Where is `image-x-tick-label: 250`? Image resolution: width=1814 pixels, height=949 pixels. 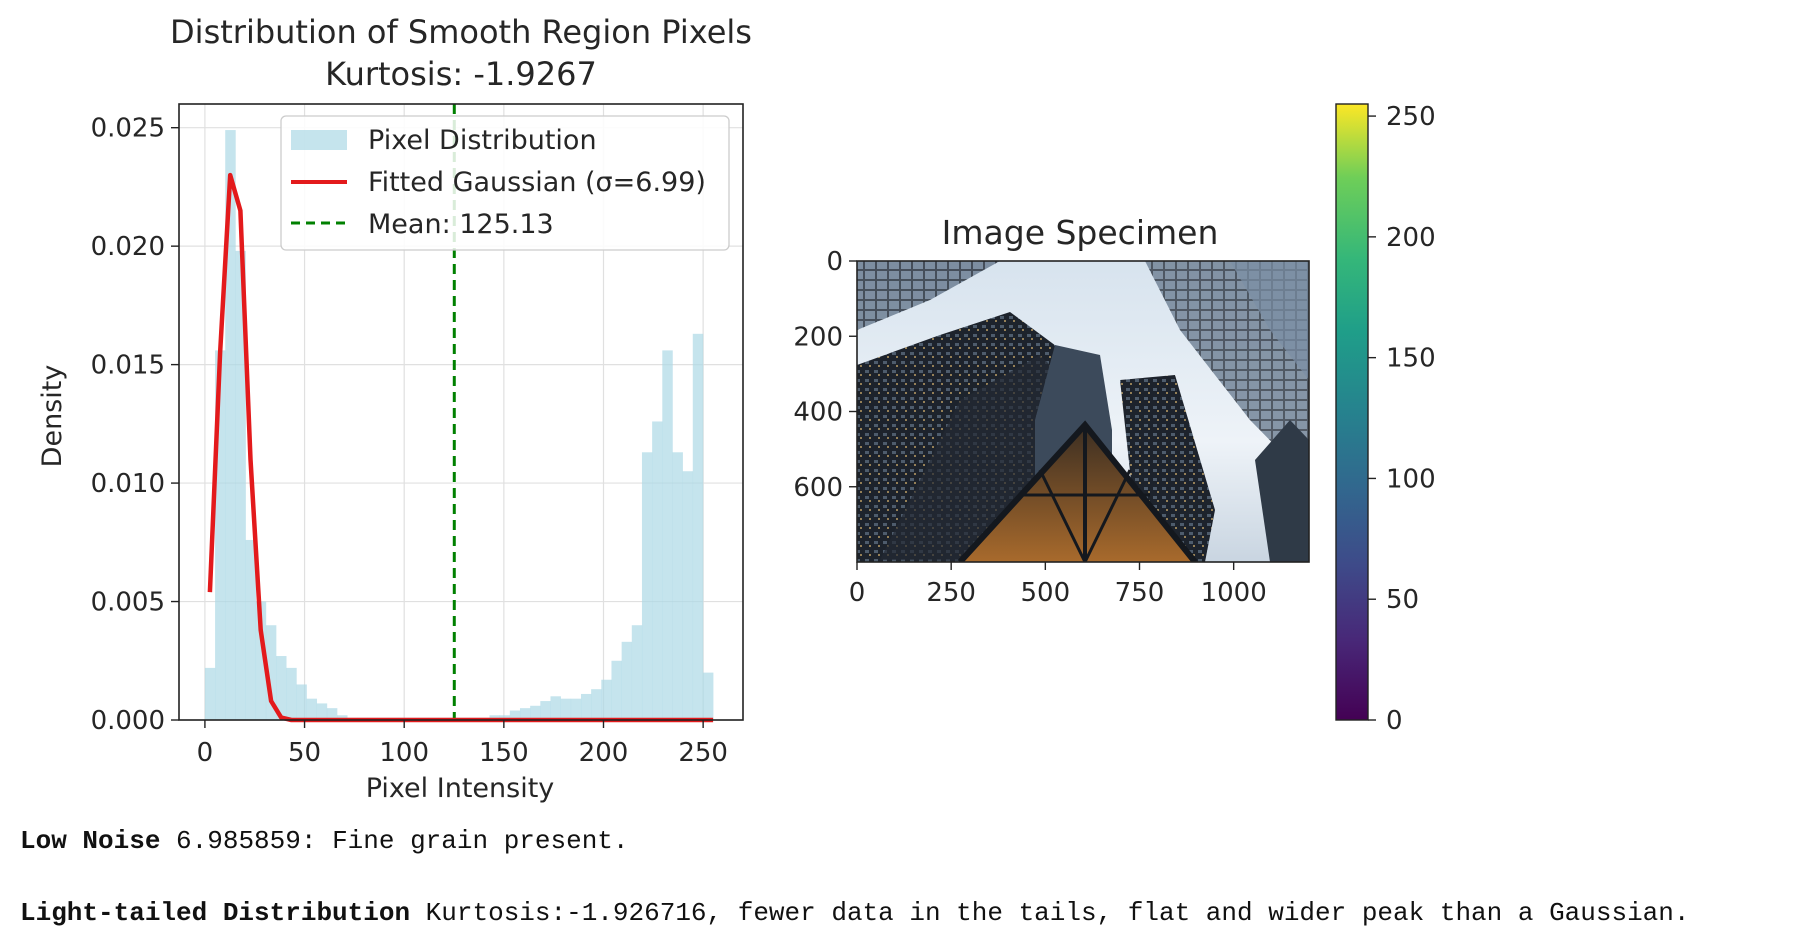 image-x-tick-label: 250 is located at coordinates (951, 593).